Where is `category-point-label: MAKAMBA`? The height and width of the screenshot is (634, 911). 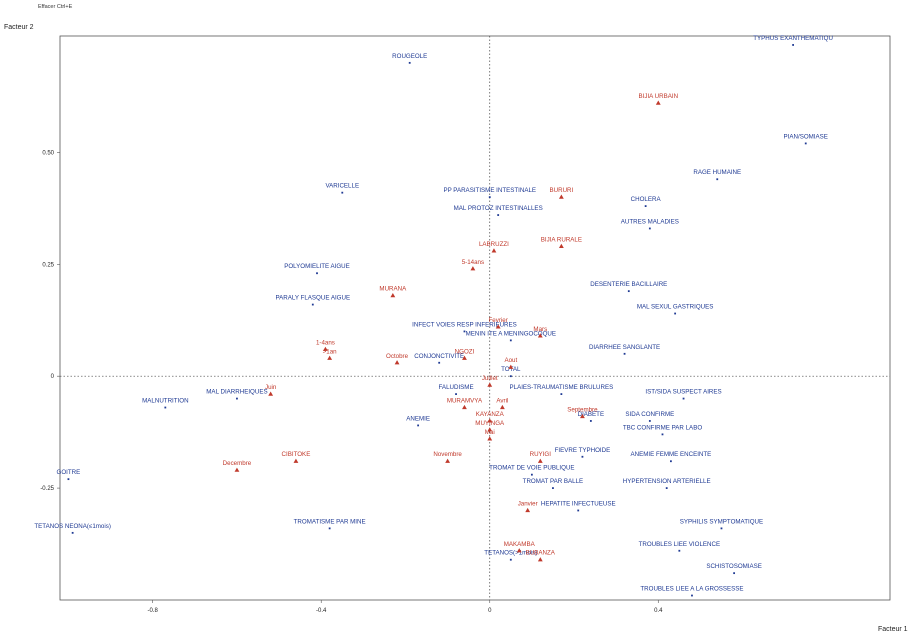 category-point-label: MAKAMBA is located at coordinates (520, 544).